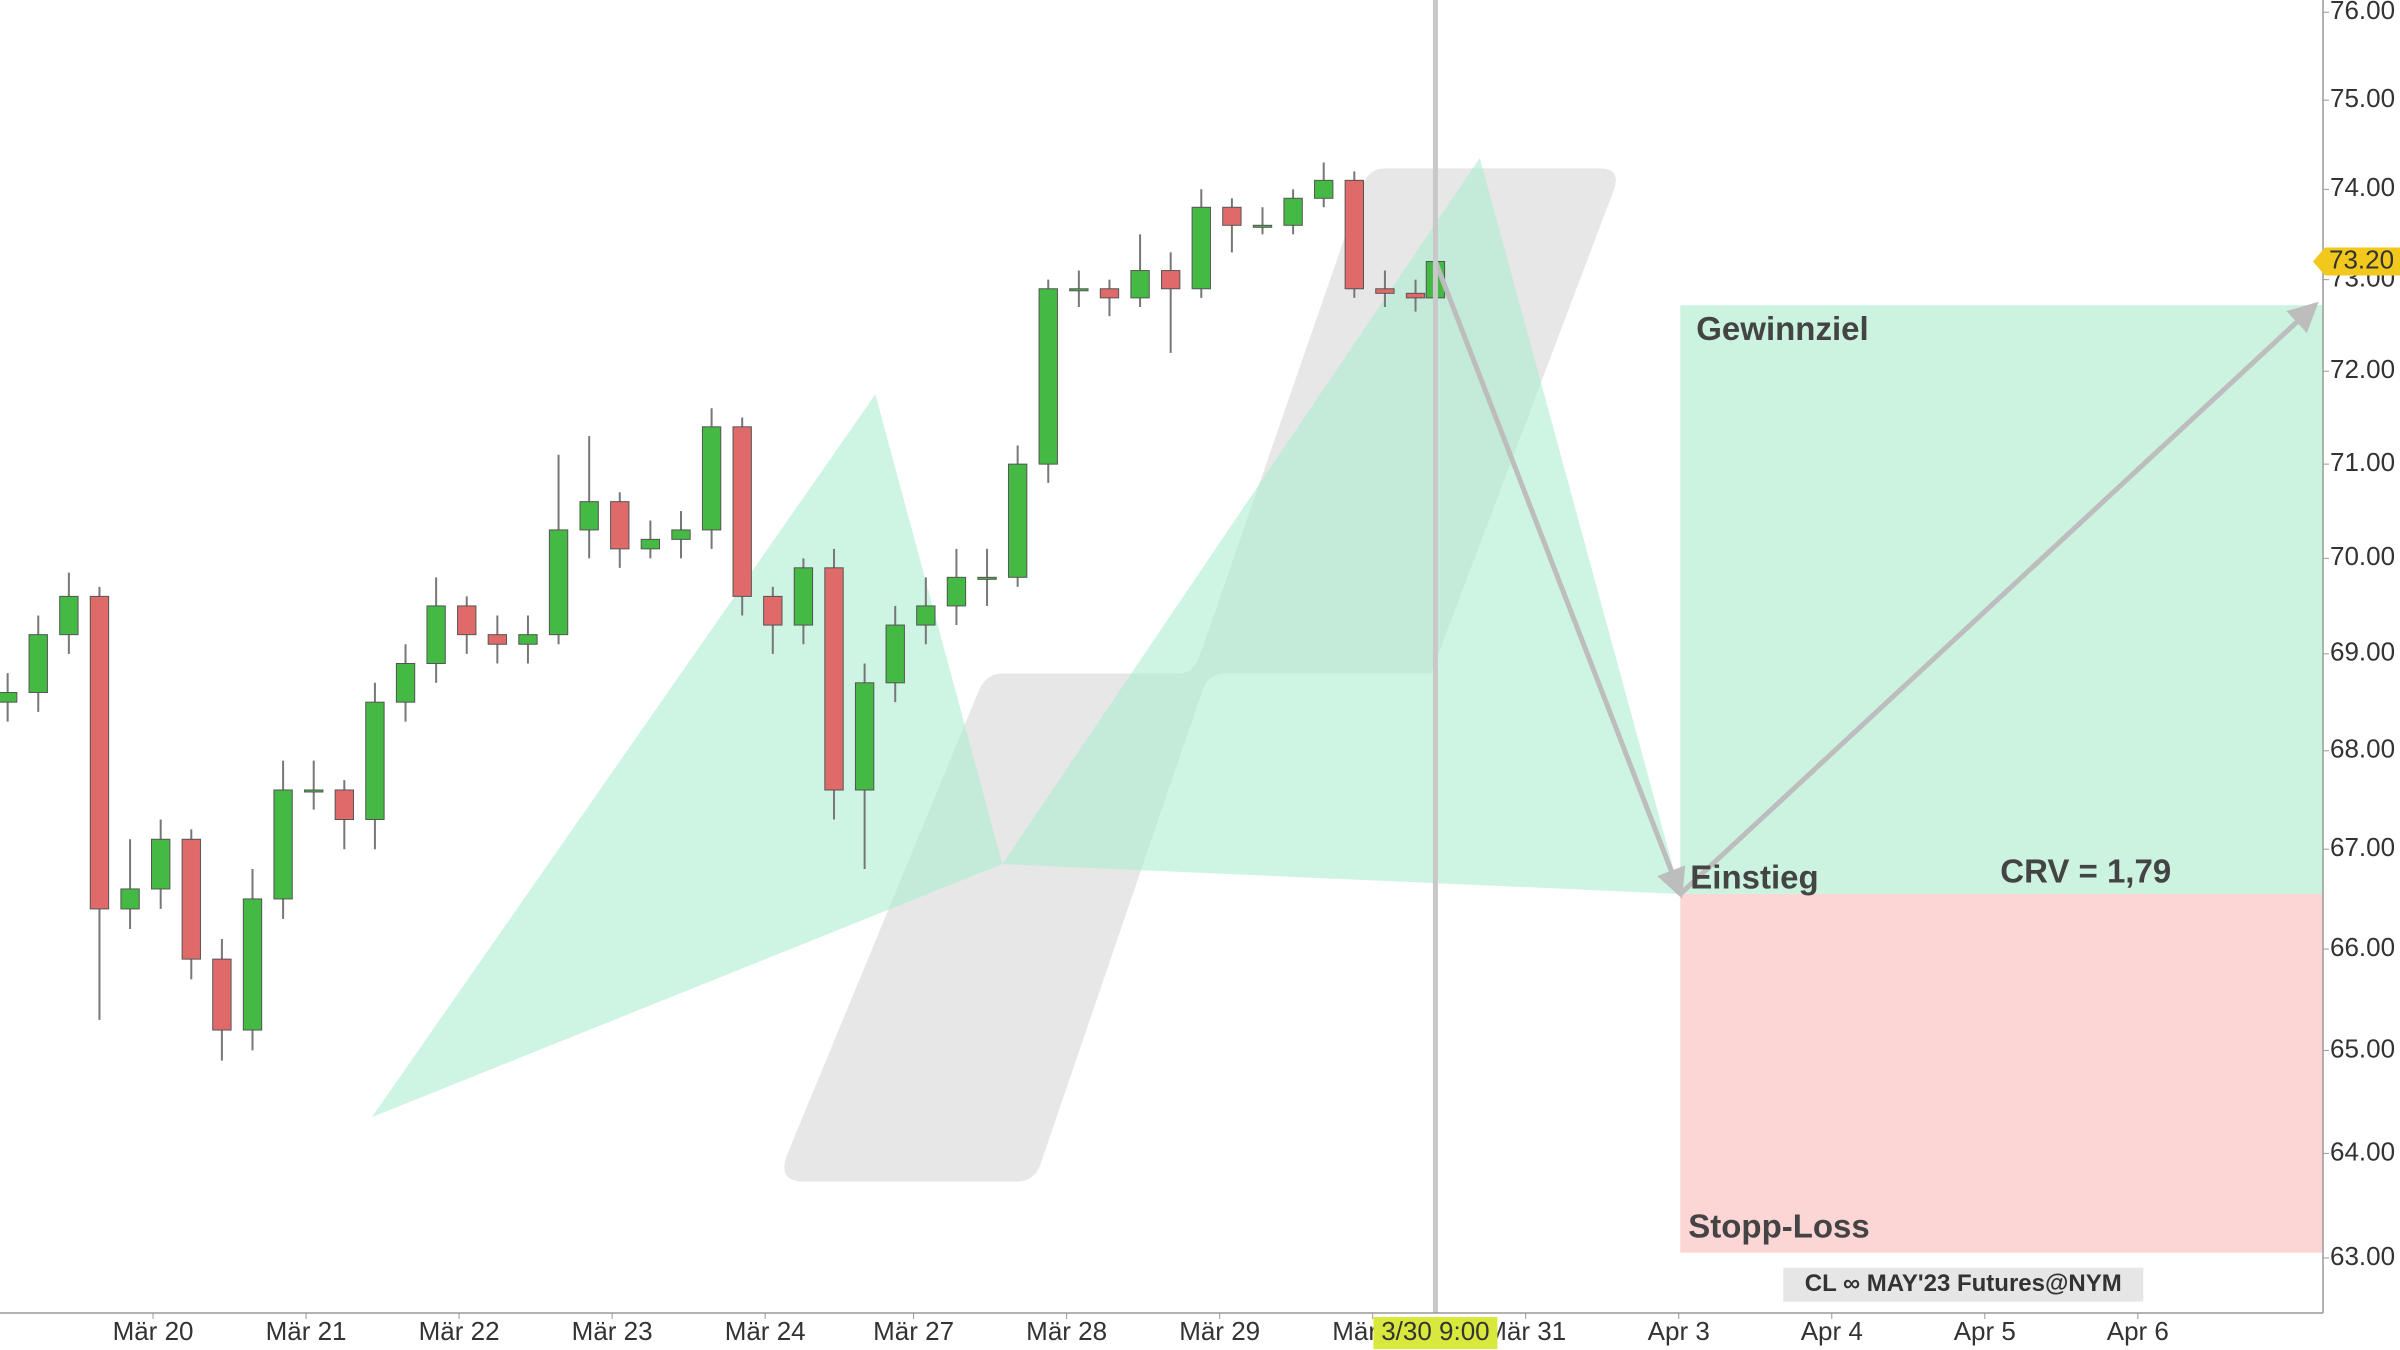 Image resolution: width=2400 pixels, height=1350 pixels. What do you see at coordinates (2362, 12) in the screenshot?
I see `y-tick-label: 76.00` at bounding box center [2362, 12].